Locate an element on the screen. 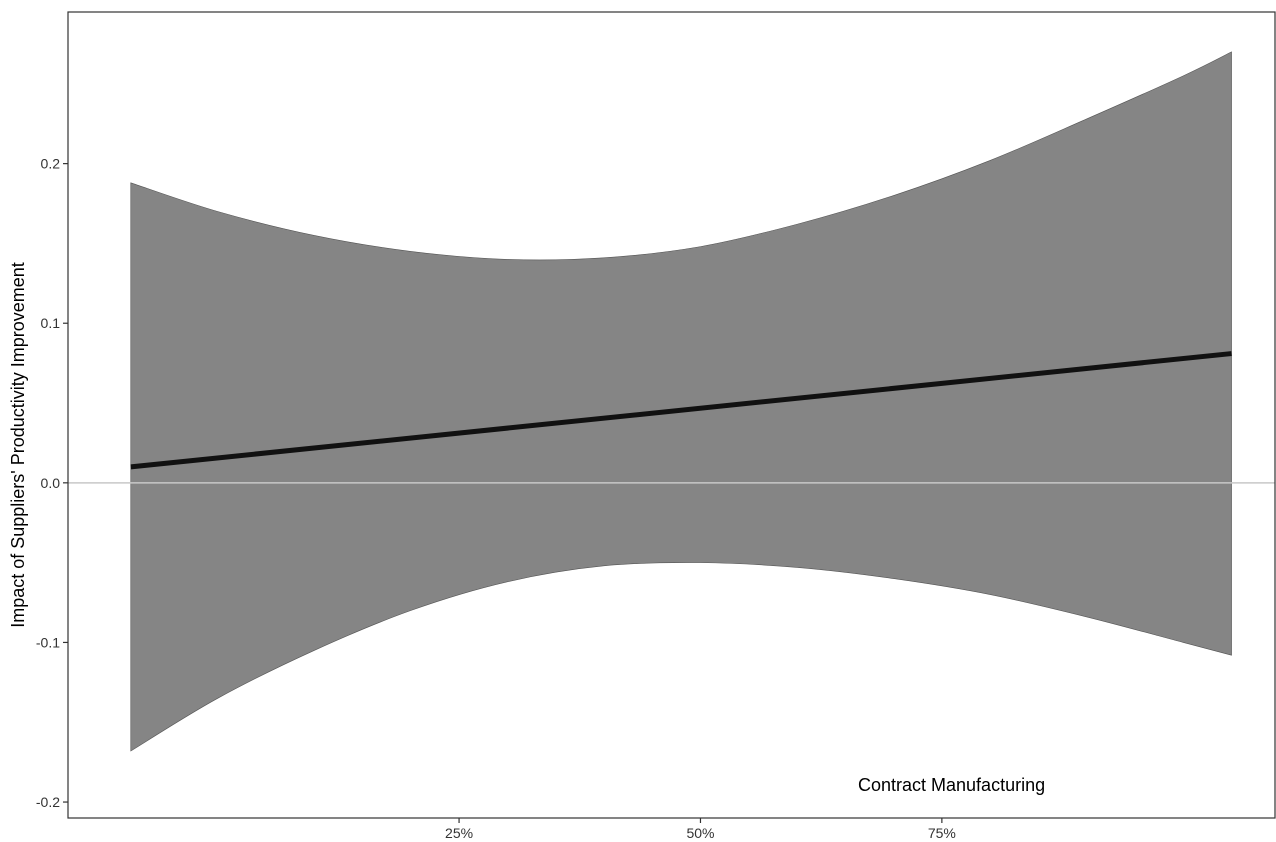 The height and width of the screenshot is (842, 1276). x-axis: 25% 50% 75% is located at coordinates (700, 829).